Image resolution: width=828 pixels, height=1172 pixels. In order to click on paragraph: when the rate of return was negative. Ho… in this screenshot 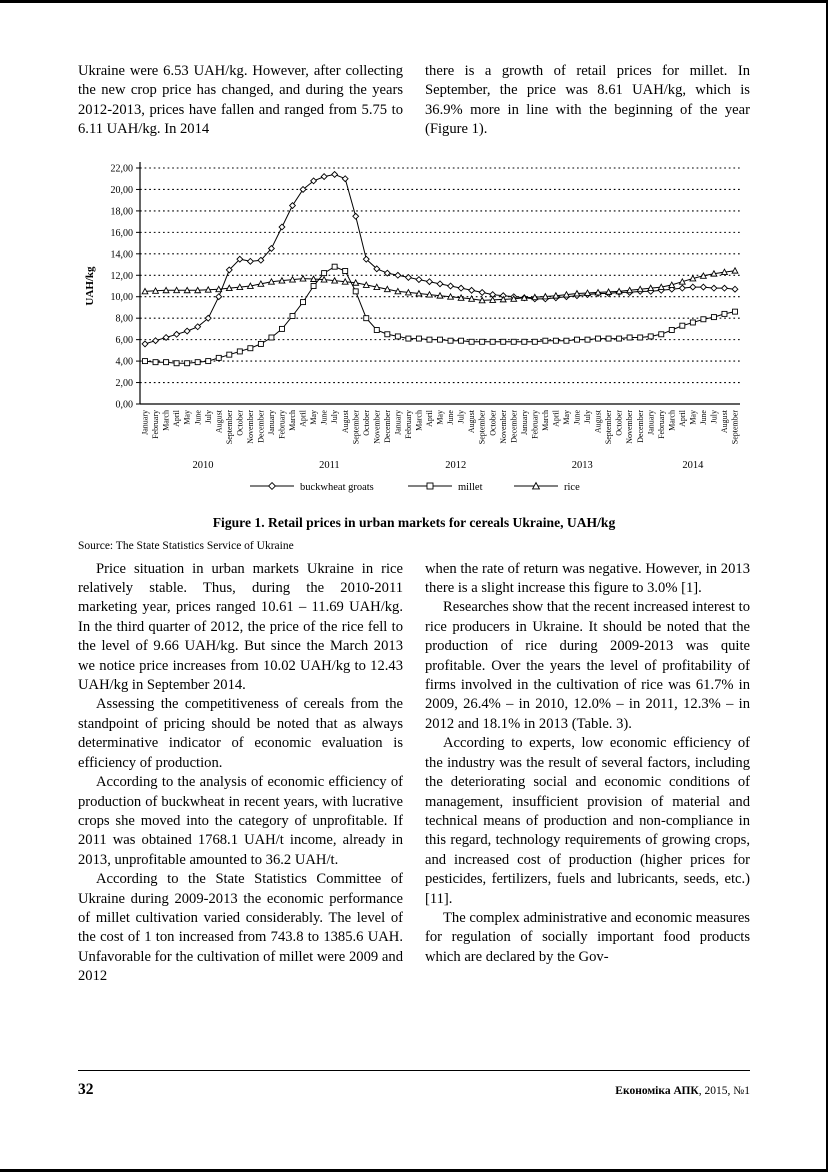, I will do `click(587, 578)`.